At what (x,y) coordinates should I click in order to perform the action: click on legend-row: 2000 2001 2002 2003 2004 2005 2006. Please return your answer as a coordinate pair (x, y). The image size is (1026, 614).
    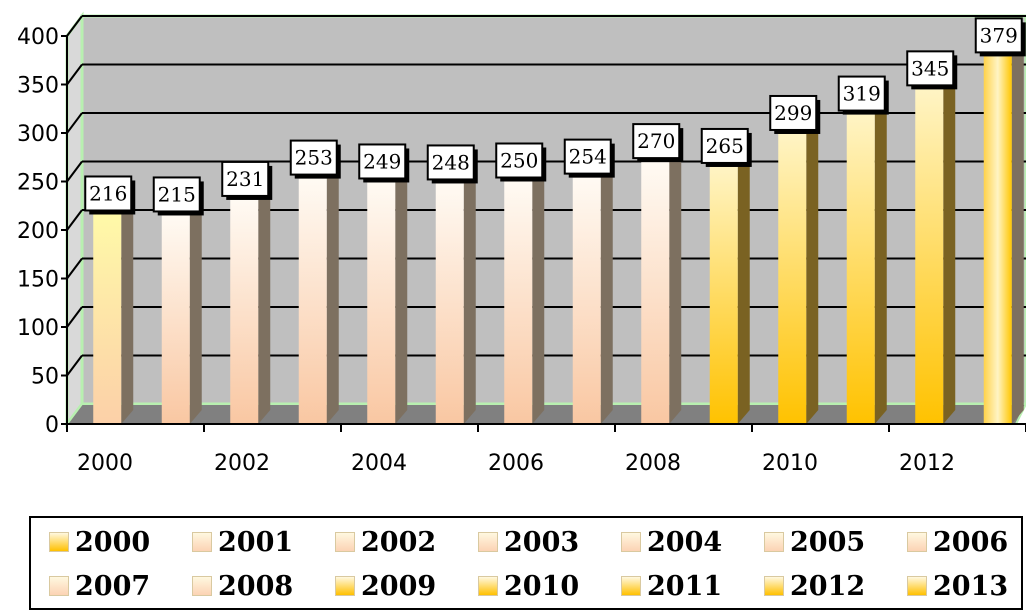
    Looking at the image, I should click on (526, 542).